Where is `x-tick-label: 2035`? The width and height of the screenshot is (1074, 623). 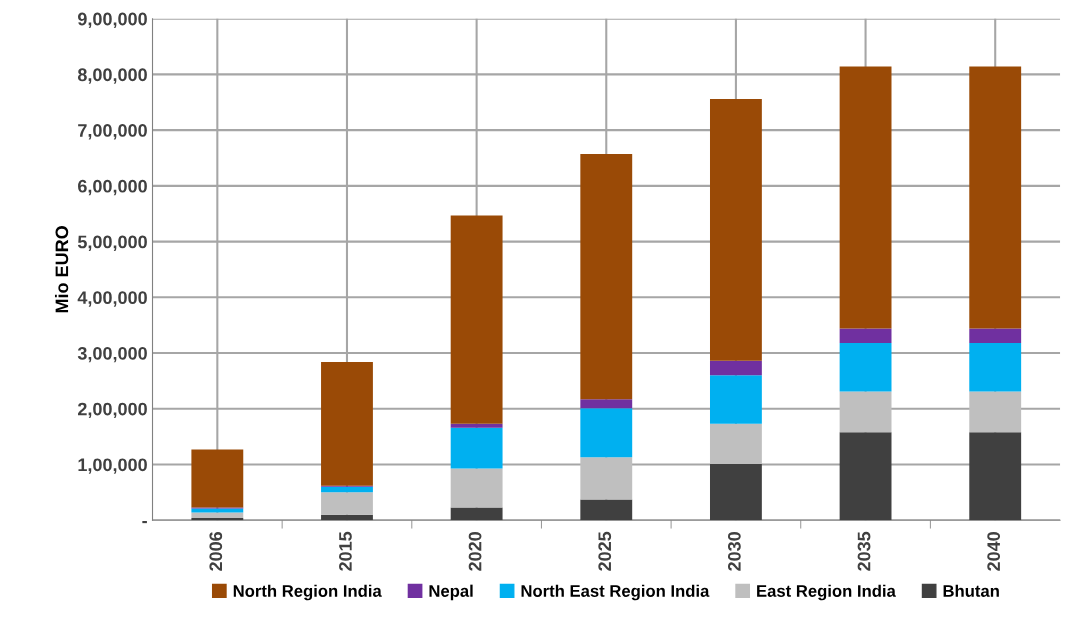 x-tick-label: 2035 is located at coordinates (864, 551).